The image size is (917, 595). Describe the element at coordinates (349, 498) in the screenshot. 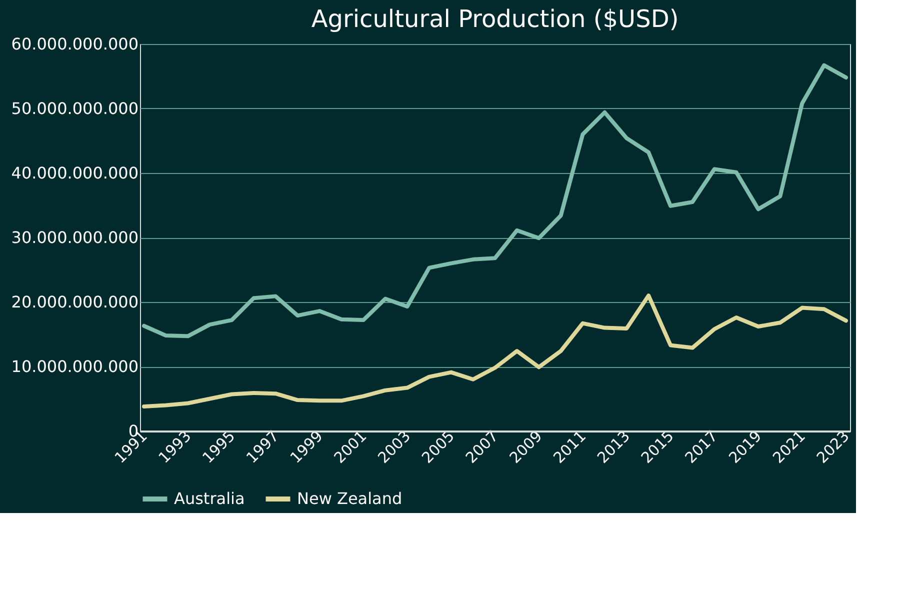

I see `legend-label: New Zealand` at that location.